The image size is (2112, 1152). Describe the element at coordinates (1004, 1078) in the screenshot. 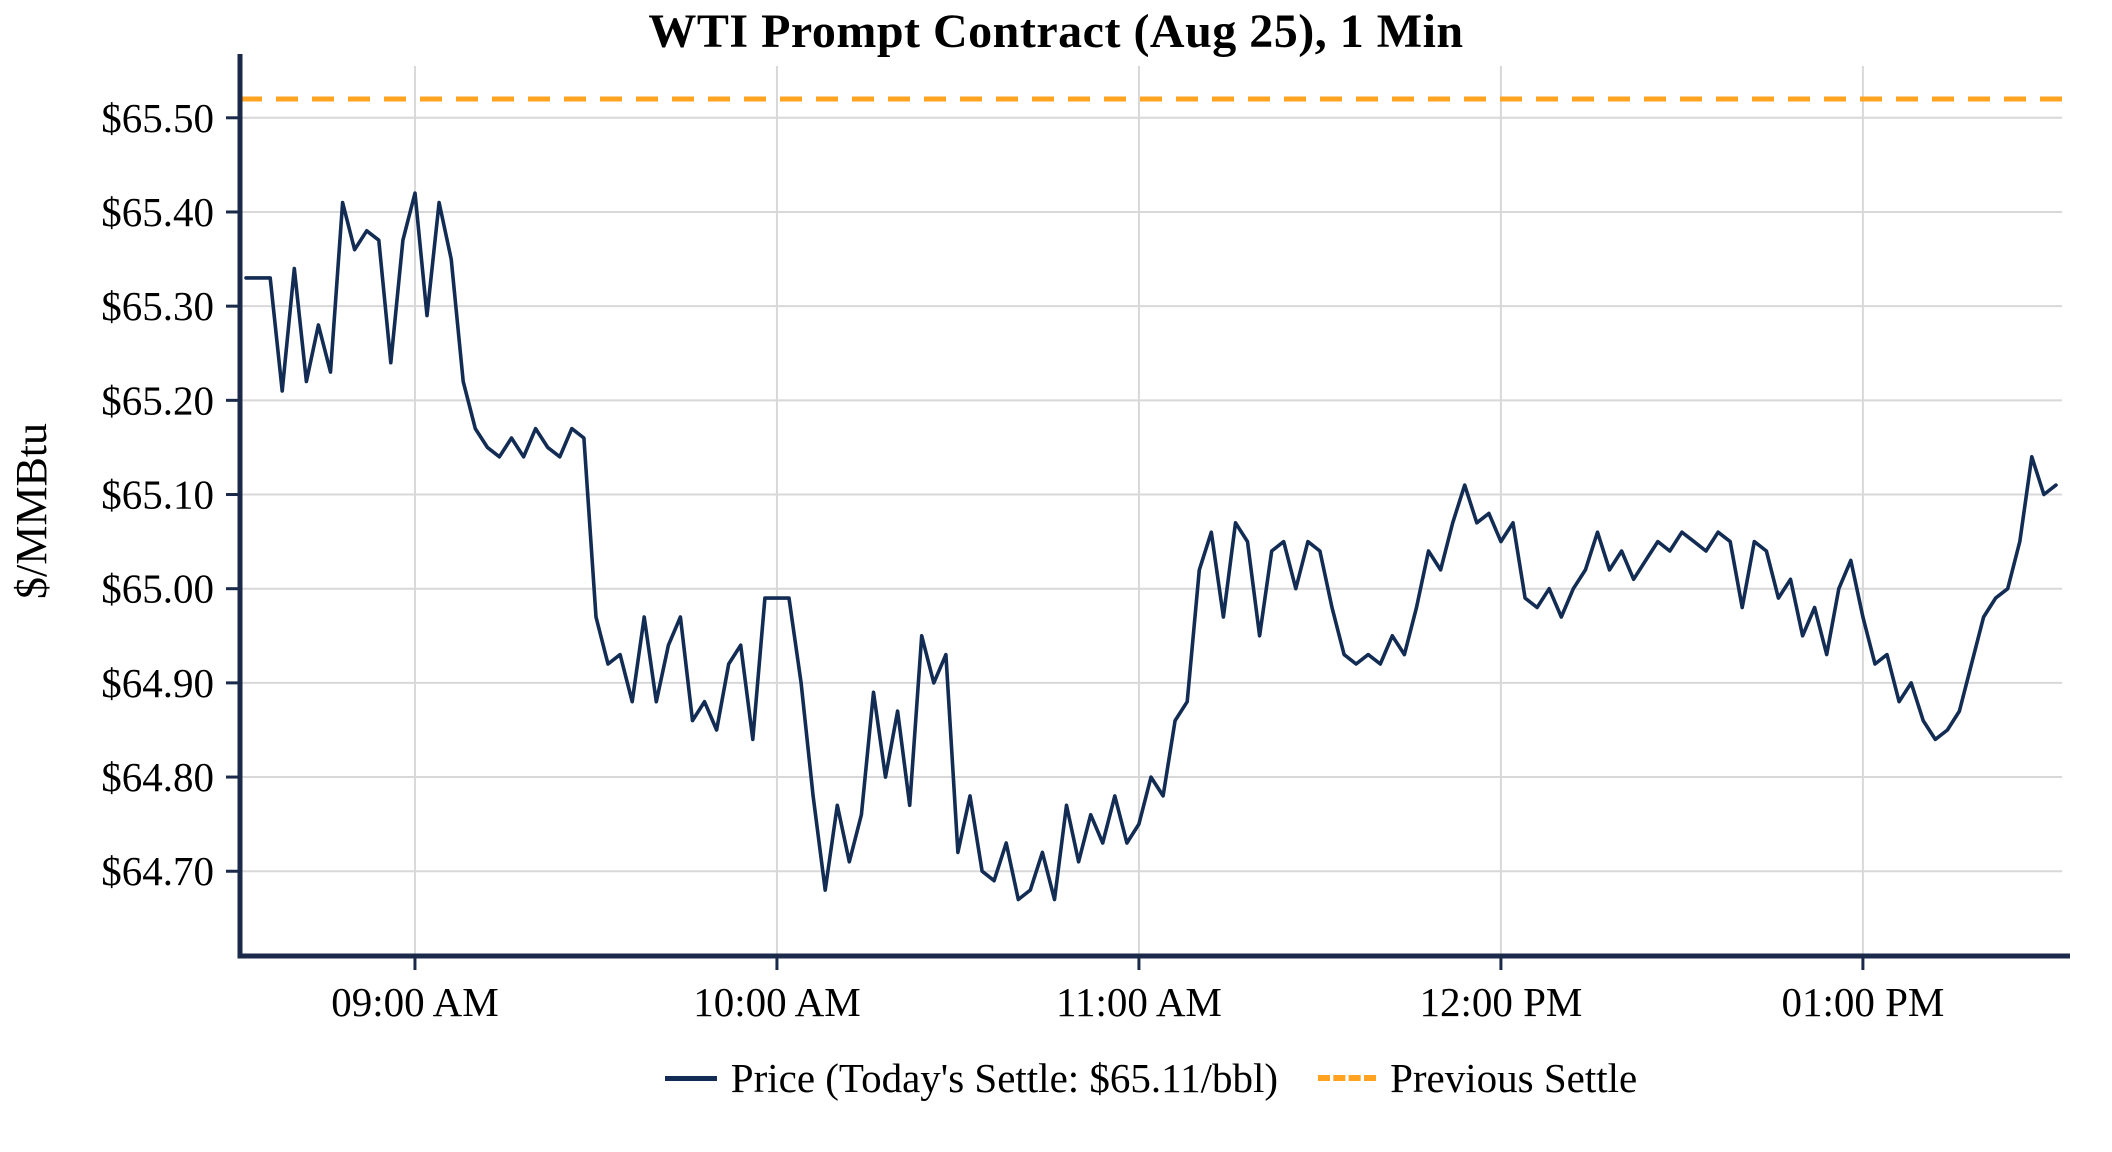

I see `legend-price-label: Price (Today's Settle: $65.11/bbl)` at that location.